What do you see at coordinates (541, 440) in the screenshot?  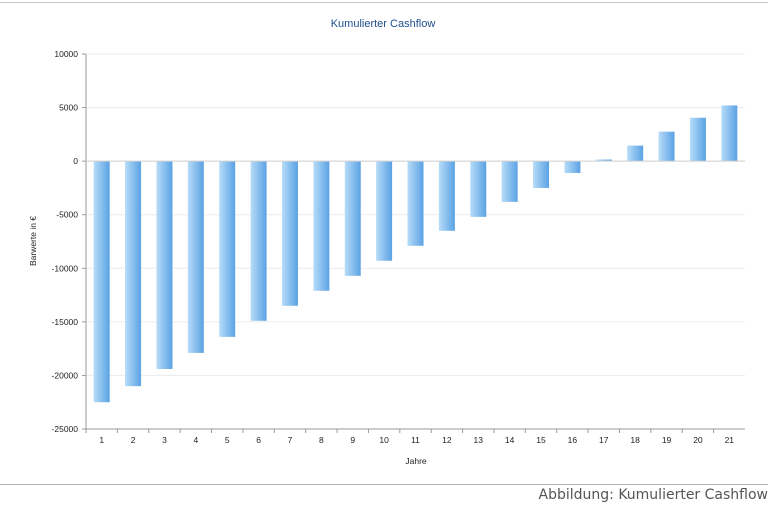 I see `x-tick-label: 15` at bounding box center [541, 440].